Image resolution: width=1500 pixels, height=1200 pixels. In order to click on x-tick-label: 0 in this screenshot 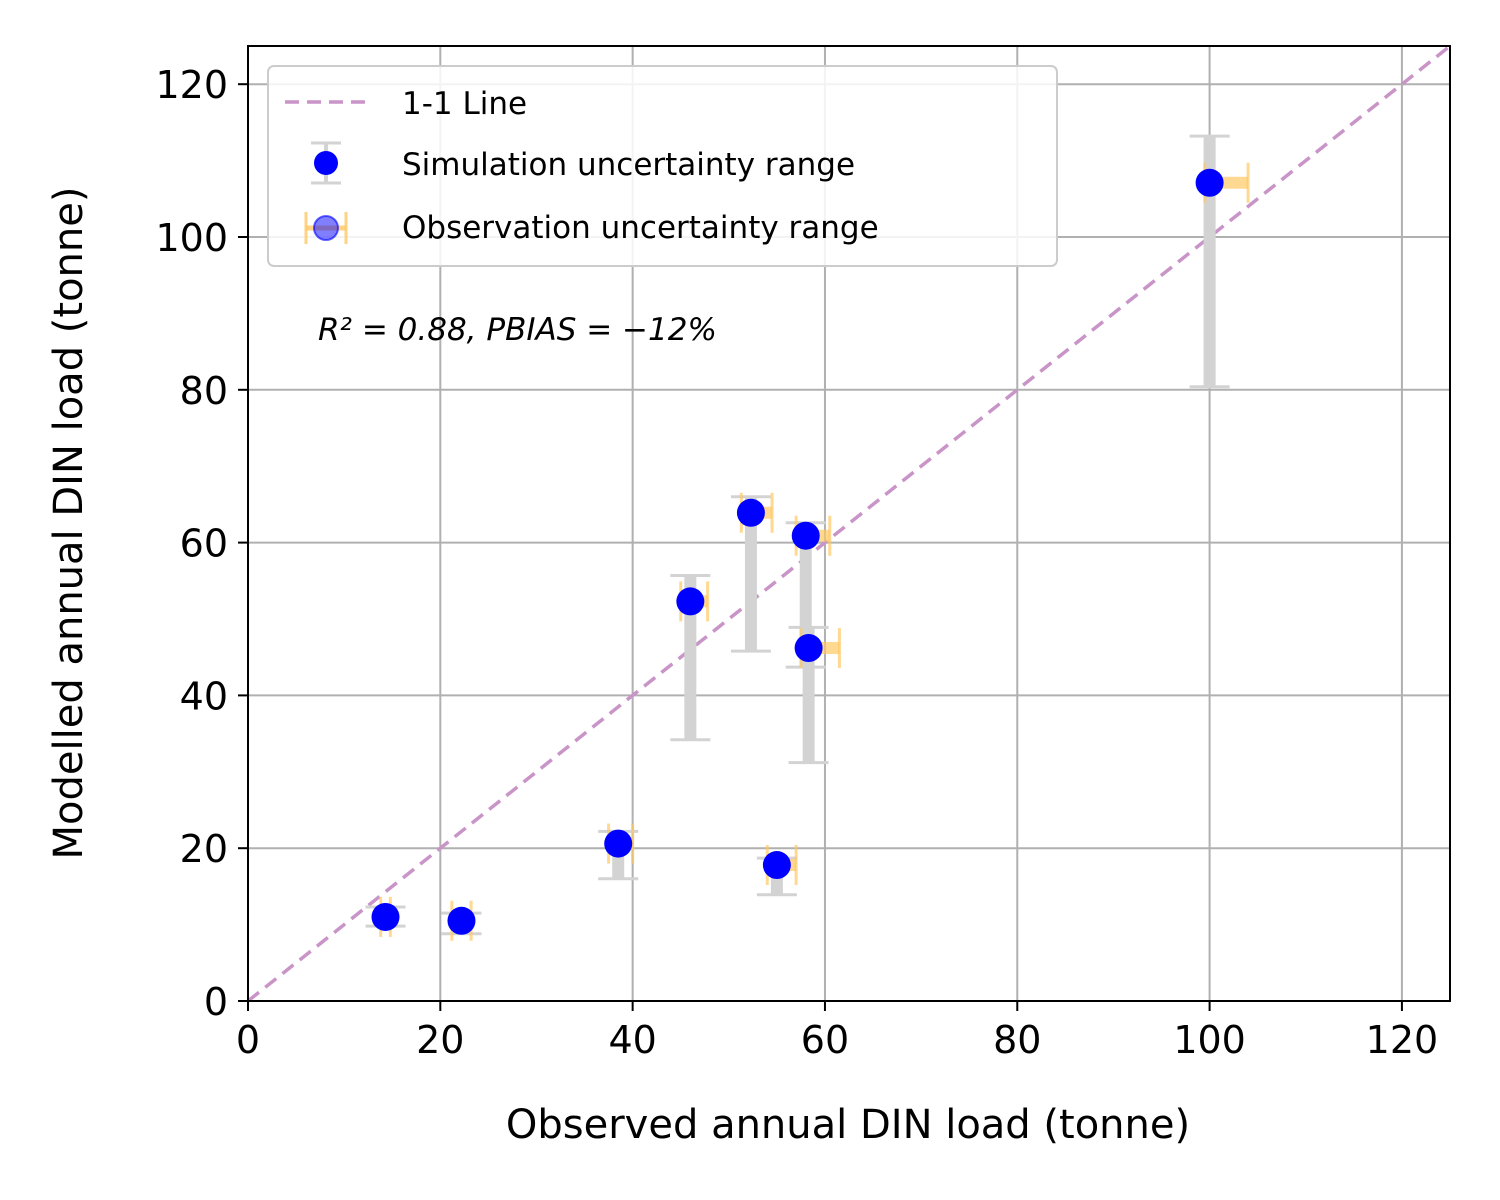, I will do `click(248, 1040)`.